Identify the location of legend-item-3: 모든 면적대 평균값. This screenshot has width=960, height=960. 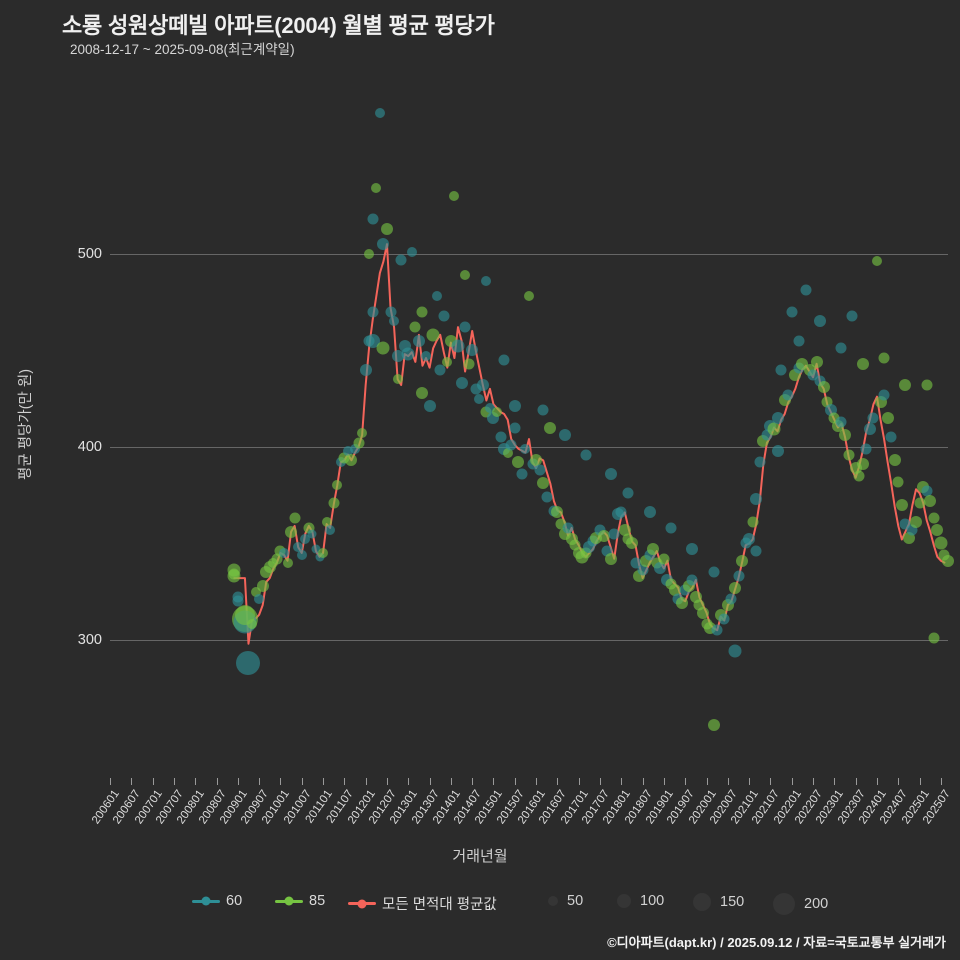
(422, 903).